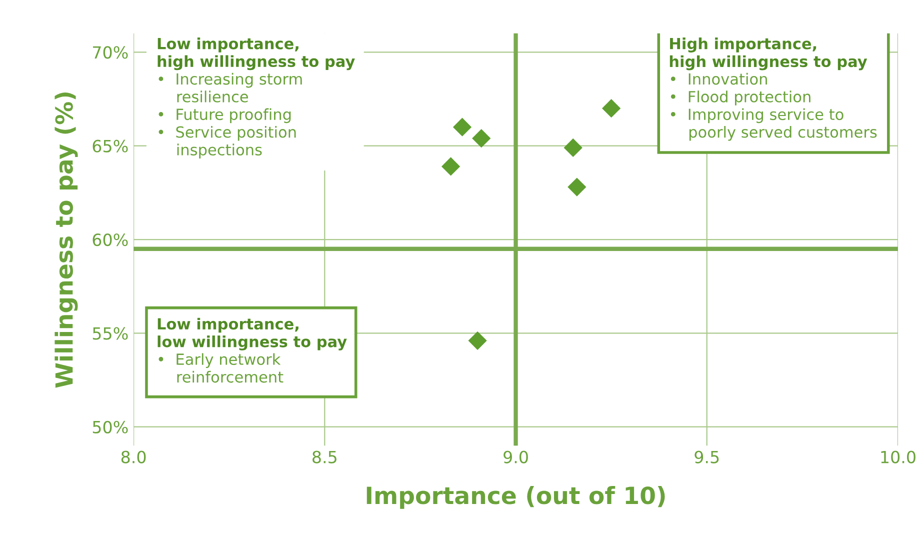  What do you see at coordinates (110, 427) in the screenshot?
I see `y-tick-label: 50%` at bounding box center [110, 427].